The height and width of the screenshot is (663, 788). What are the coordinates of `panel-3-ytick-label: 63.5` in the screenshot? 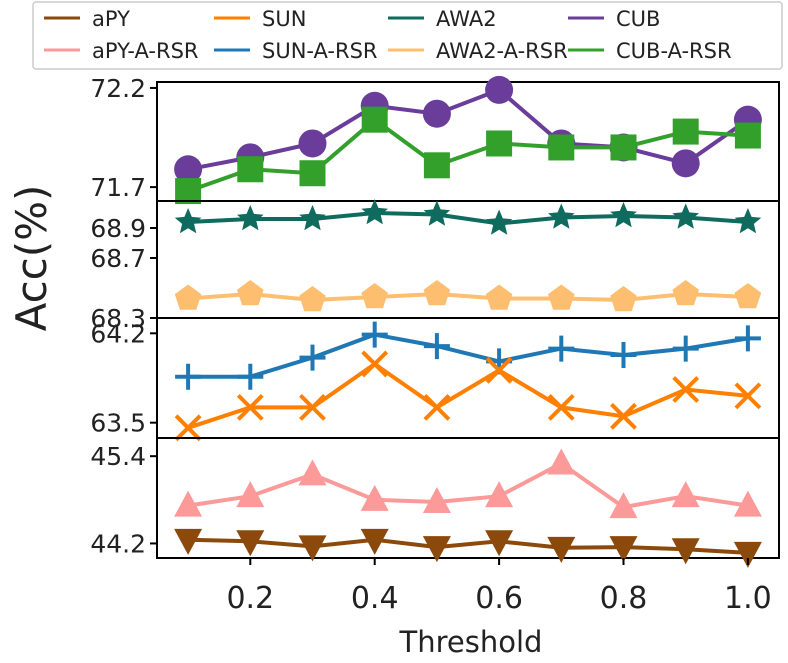 It's located at (118, 423).